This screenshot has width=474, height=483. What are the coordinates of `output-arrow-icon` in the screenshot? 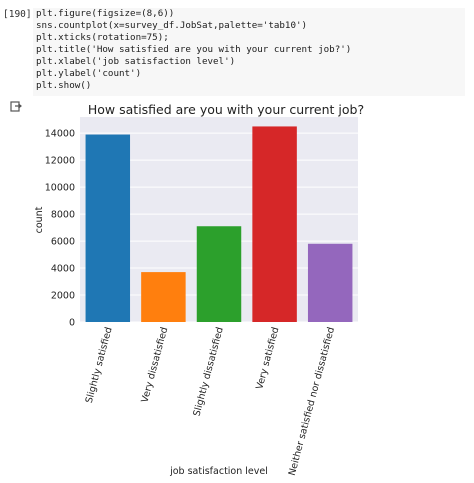 It's located at (16, 107).